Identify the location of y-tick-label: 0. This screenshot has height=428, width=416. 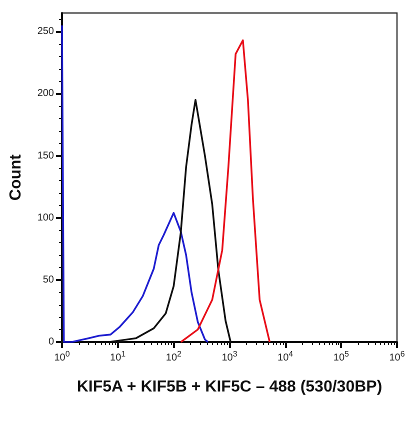
(51, 342).